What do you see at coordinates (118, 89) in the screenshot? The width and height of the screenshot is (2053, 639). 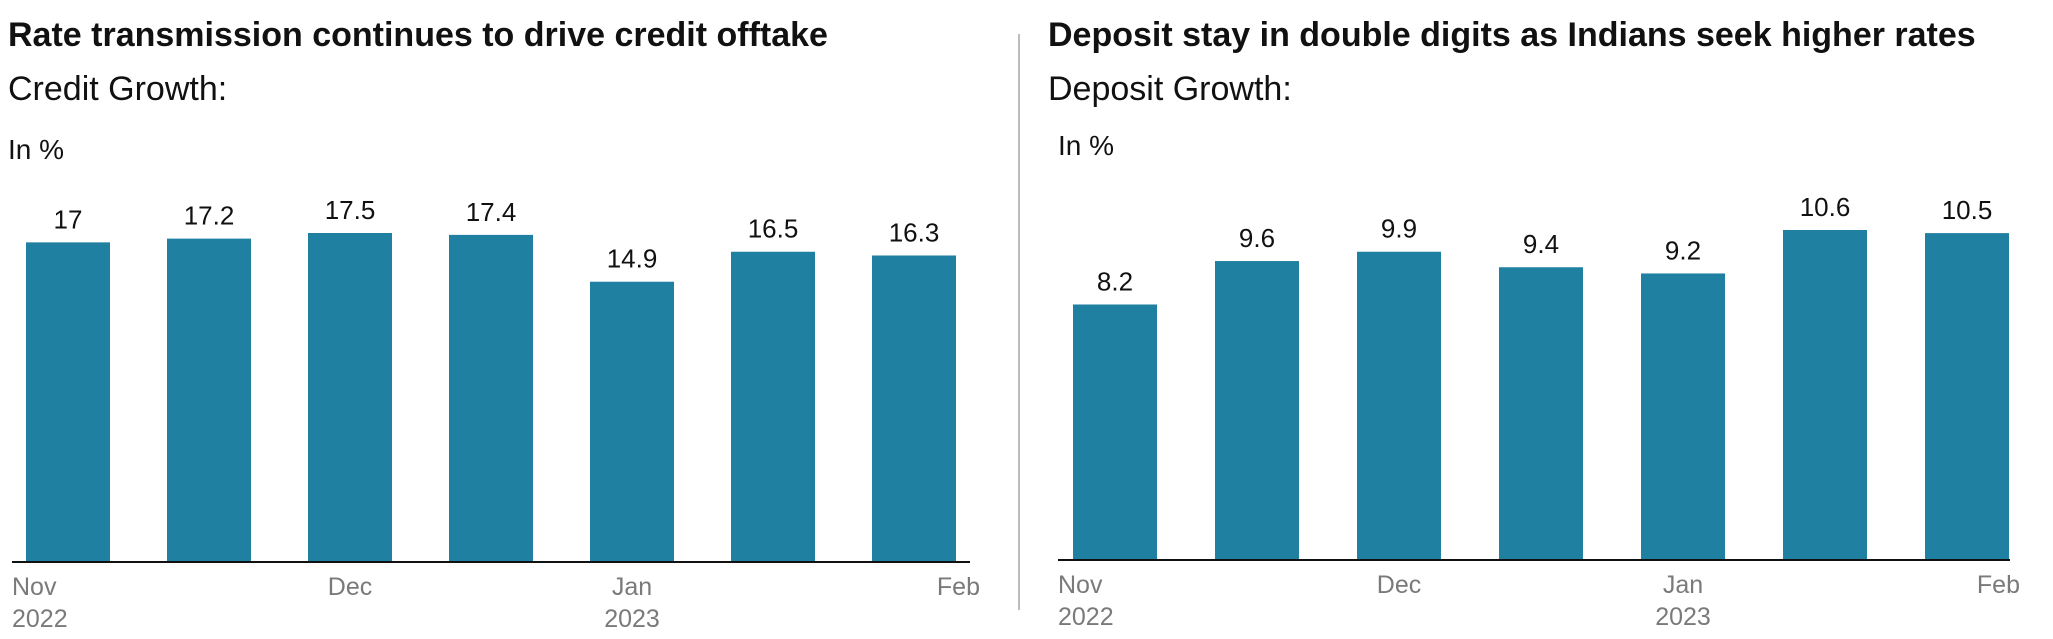 I see `chart-subtitle: Credit Growth:` at bounding box center [118, 89].